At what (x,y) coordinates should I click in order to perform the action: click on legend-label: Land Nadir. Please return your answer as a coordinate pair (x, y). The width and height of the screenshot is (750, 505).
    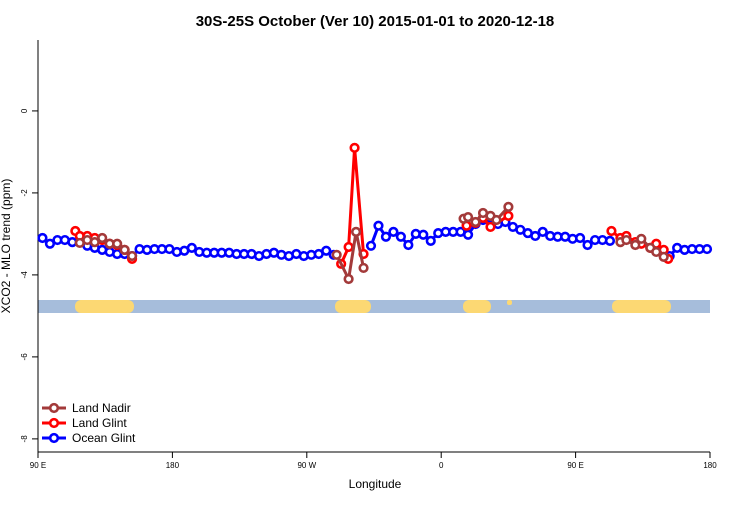
    Looking at the image, I should click on (101, 408).